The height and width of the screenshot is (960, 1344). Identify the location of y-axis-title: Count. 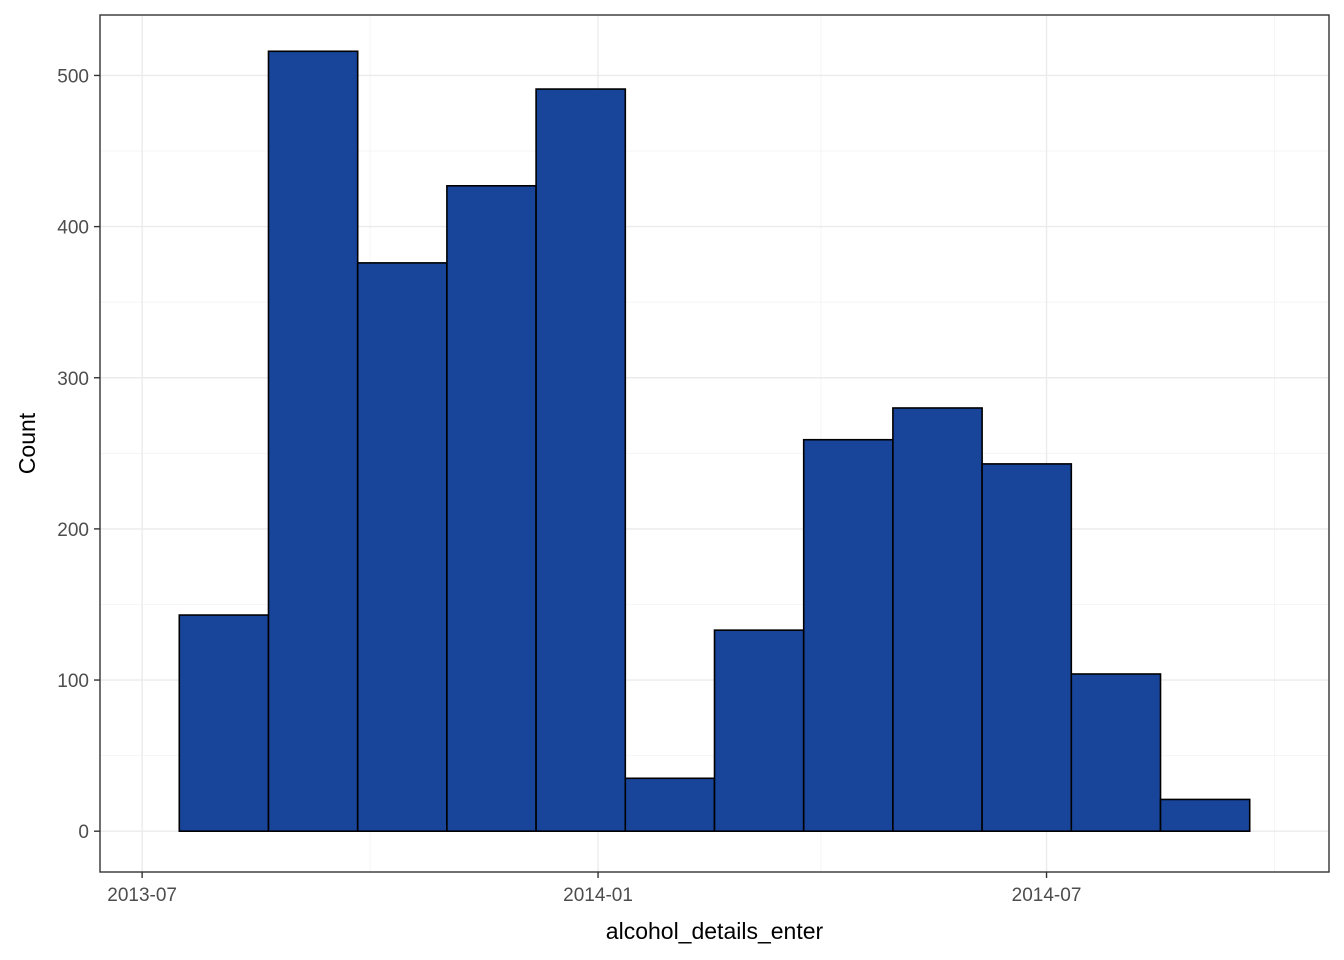
(27, 443).